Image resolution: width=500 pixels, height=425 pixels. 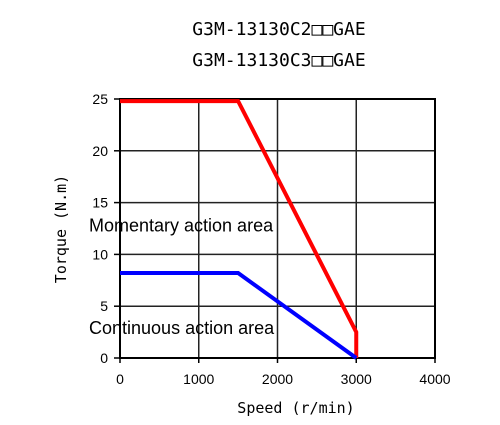 What do you see at coordinates (182, 328) in the screenshot?
I see `annotation-2: Continuous action area` at bounding box center [182, 328].